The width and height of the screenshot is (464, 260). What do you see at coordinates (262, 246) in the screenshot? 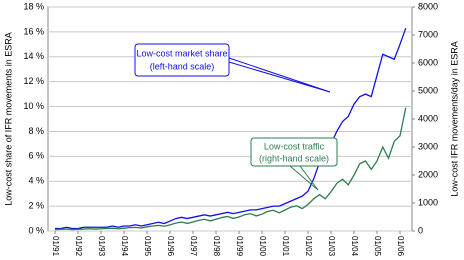
I see `x-tick-label: 01/00` at bounding box center [262, 246].